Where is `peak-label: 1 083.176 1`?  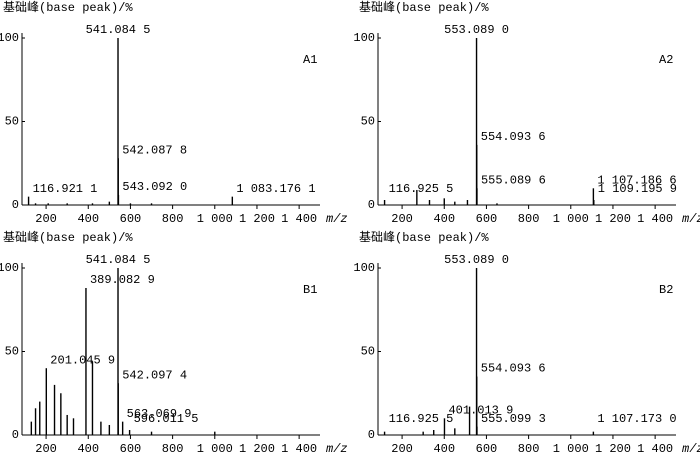
peak-label: 1 083.176 1 is located at coordinates (275, 189).